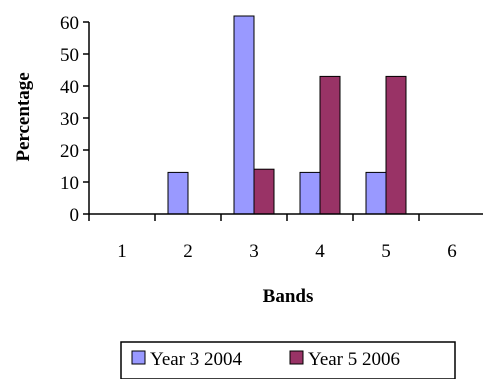 This screenshot has height=379, width=483. Describe the element at coordinates (376, 193) in the screenshot. I see `bar-year3-cat5` at that location.